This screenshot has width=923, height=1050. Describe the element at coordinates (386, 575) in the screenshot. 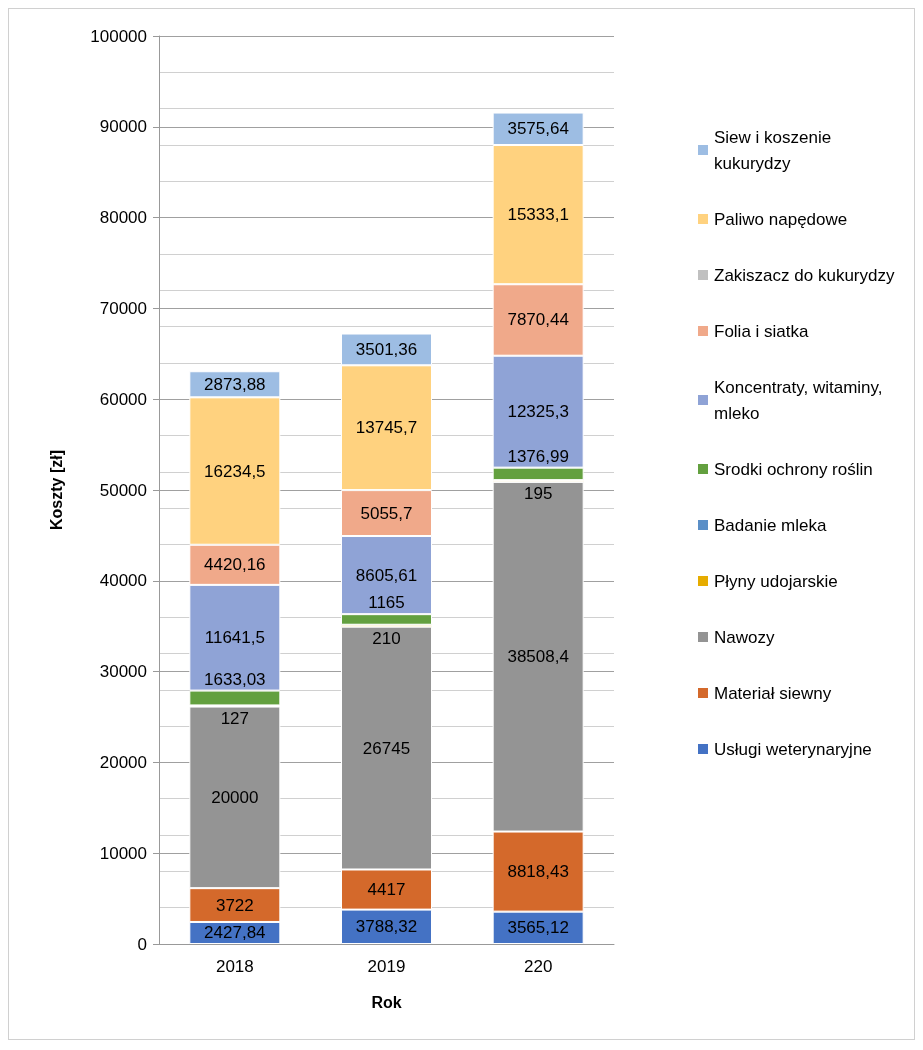

I see `data-label: 8605,61` at that location.